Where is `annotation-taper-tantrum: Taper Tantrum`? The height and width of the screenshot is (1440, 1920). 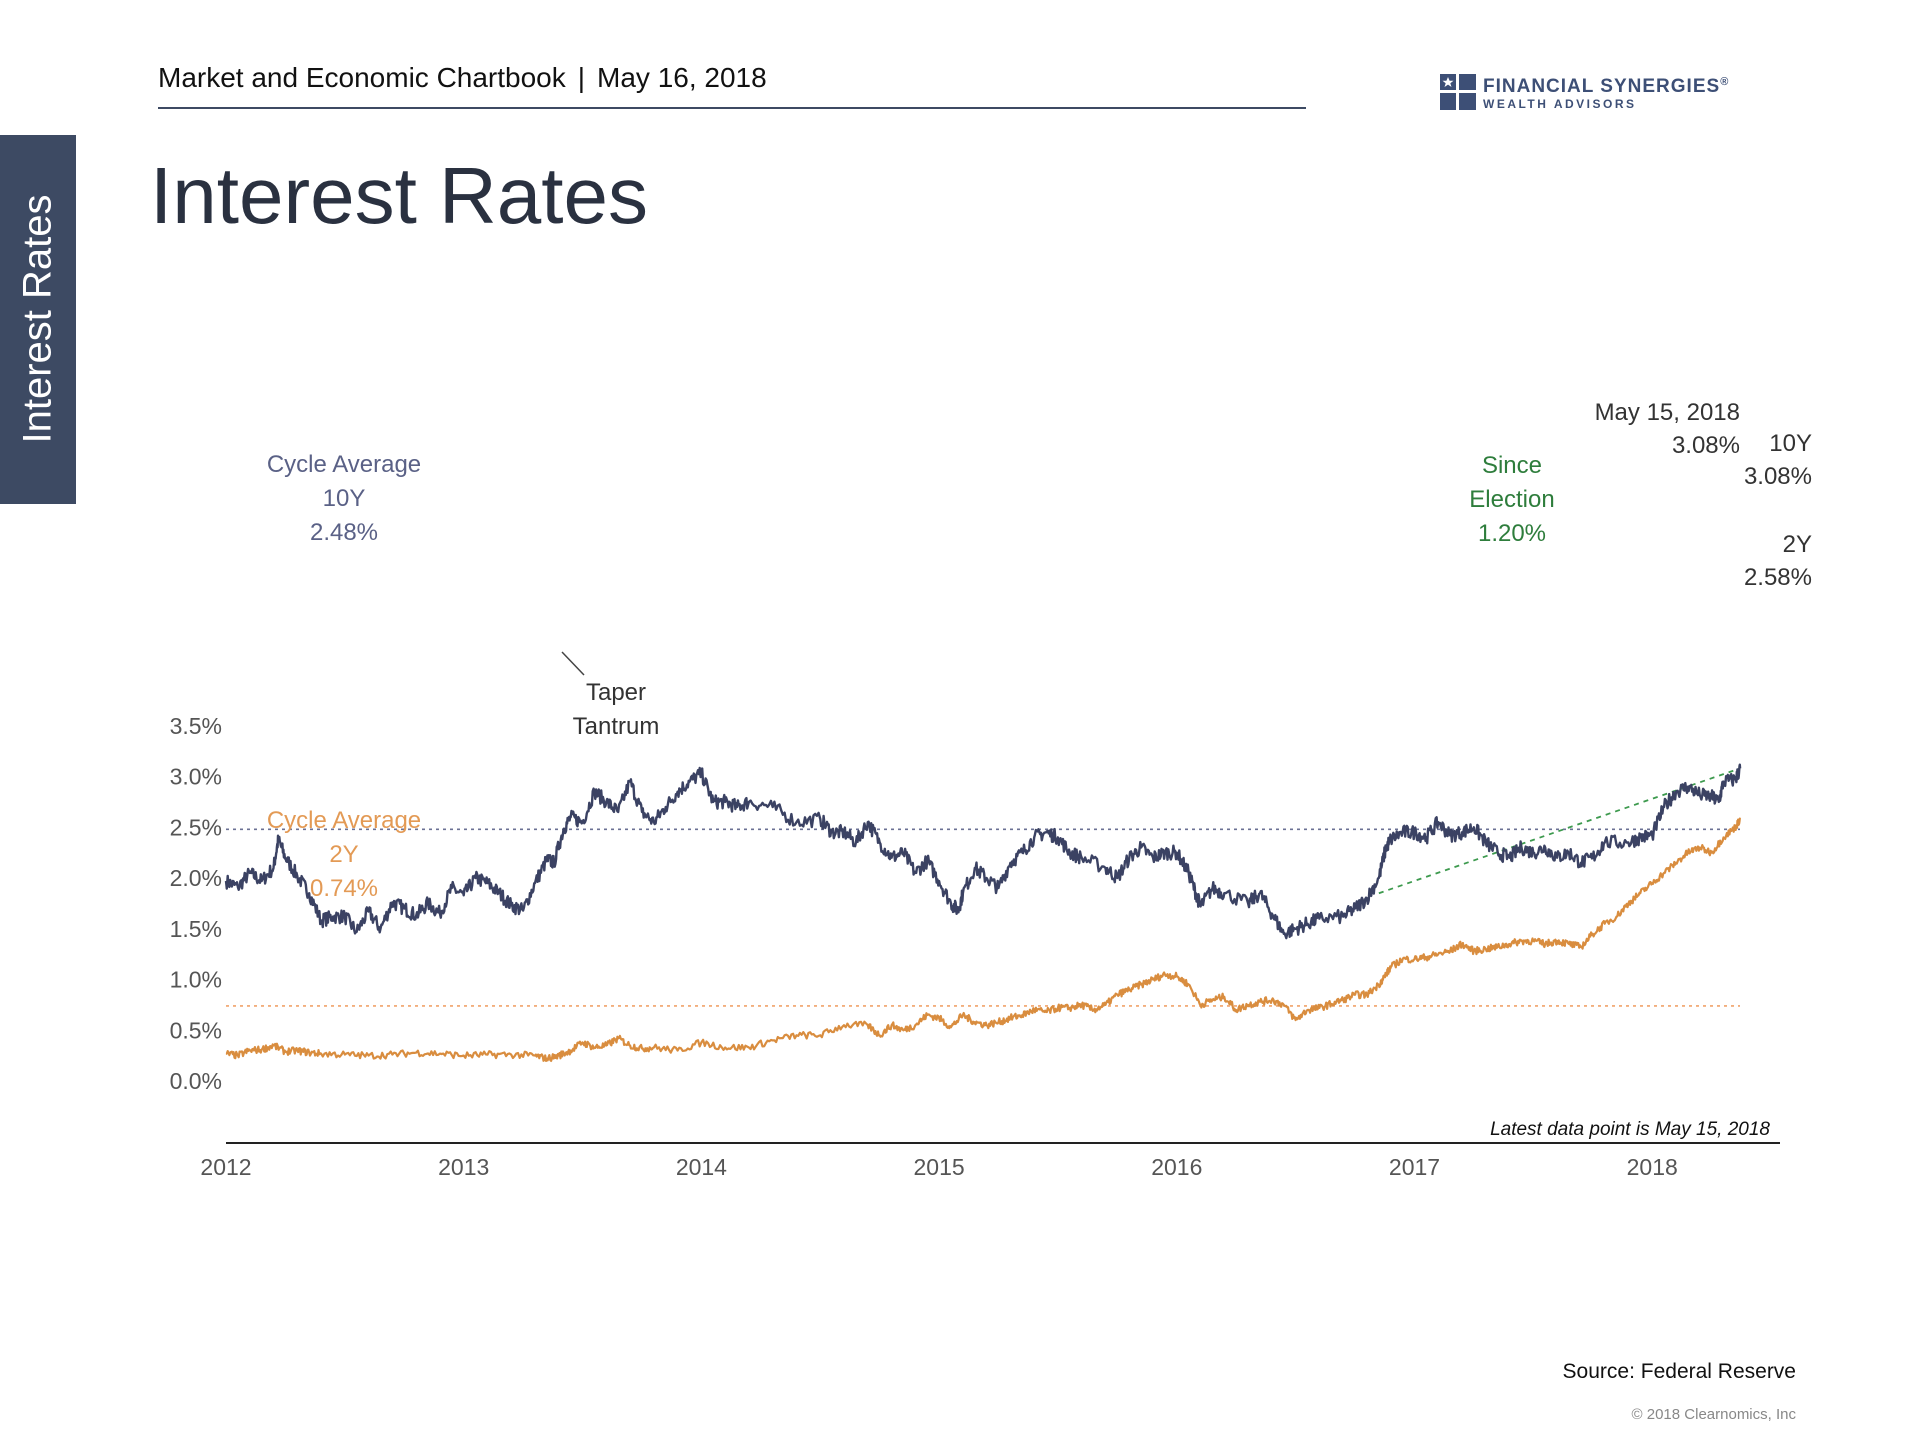 annotation-taper-tantrum: Taper Tantrum is located at coordinates (616, 709).